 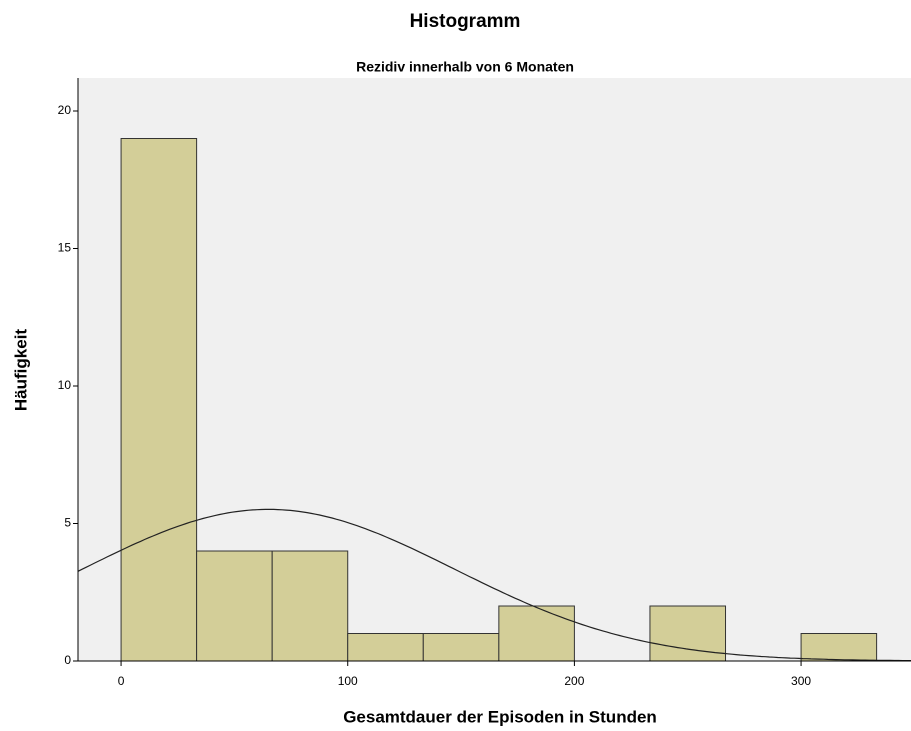 What do you see at coordinates (574, 681) in the screenshot?
I see `x-tick-label: 200` at bounding box center [574, 681].